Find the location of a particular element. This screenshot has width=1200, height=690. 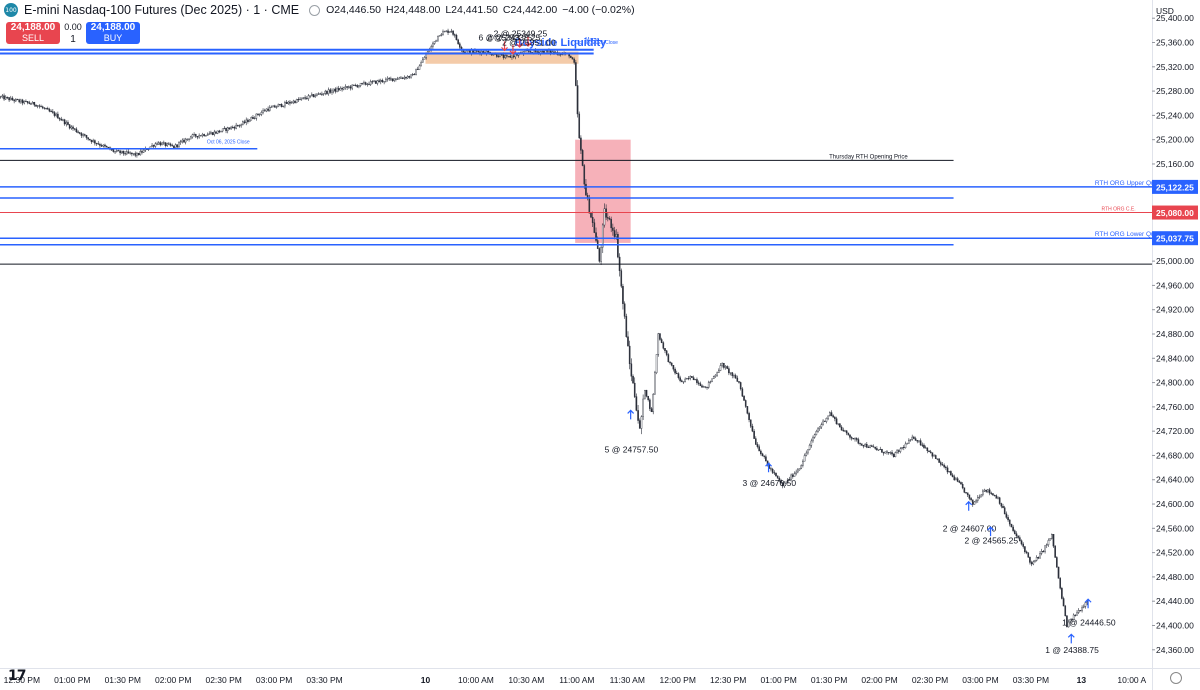

sell-button: 24,188.00 SELL is located at coordinates (33, 33).